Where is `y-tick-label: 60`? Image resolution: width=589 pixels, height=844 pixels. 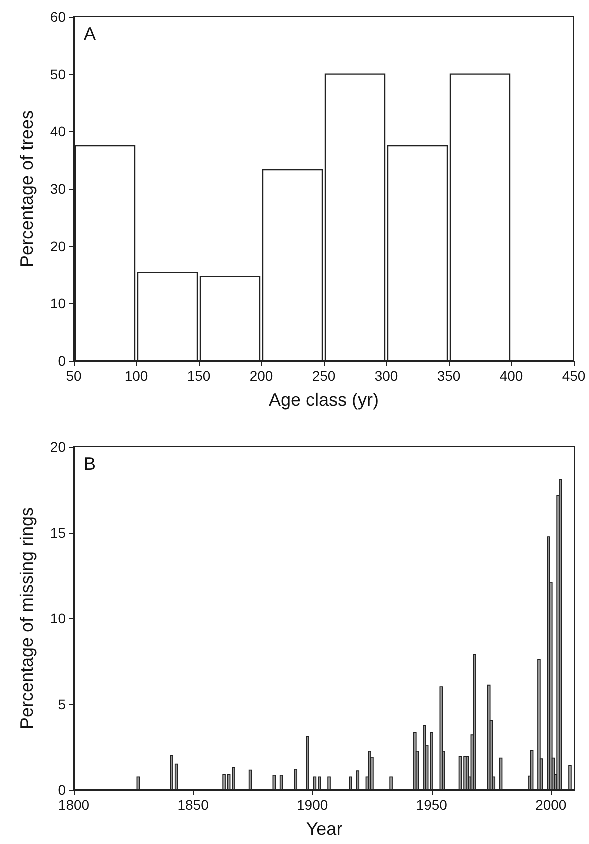
y-tick-label: 60 is located at coordinates (58, 17).